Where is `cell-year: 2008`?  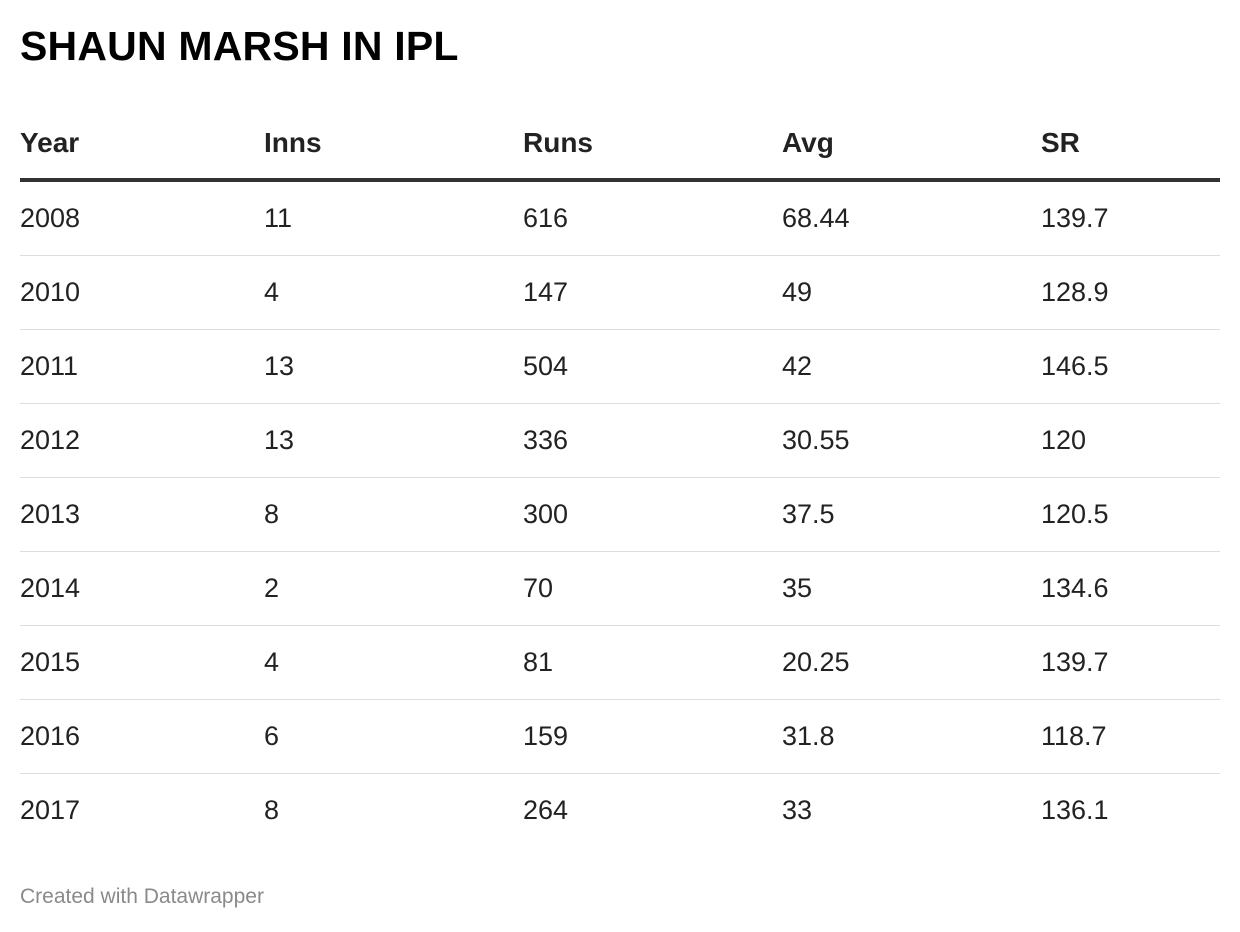
cell-year: 2008 is located at coordinates (142, 218).